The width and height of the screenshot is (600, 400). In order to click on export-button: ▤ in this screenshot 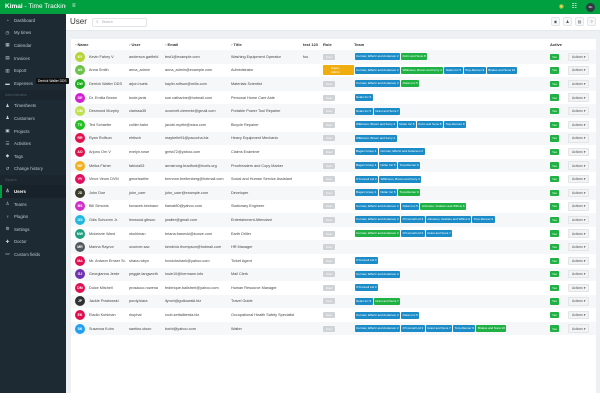, I will do `click(579, 21)`.